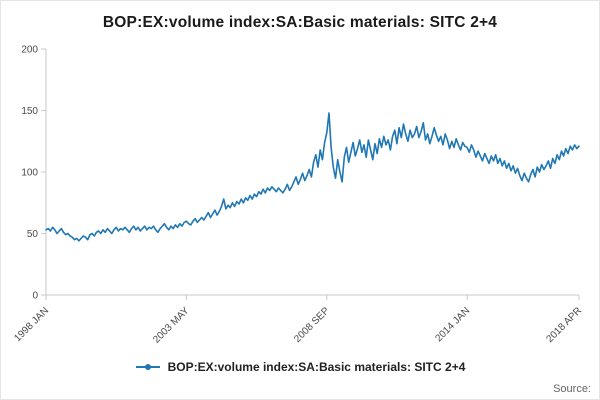 The height and width of the screenshot is (400, 600). I want to click on svg-text: 2018 APR, so click(564, 325).